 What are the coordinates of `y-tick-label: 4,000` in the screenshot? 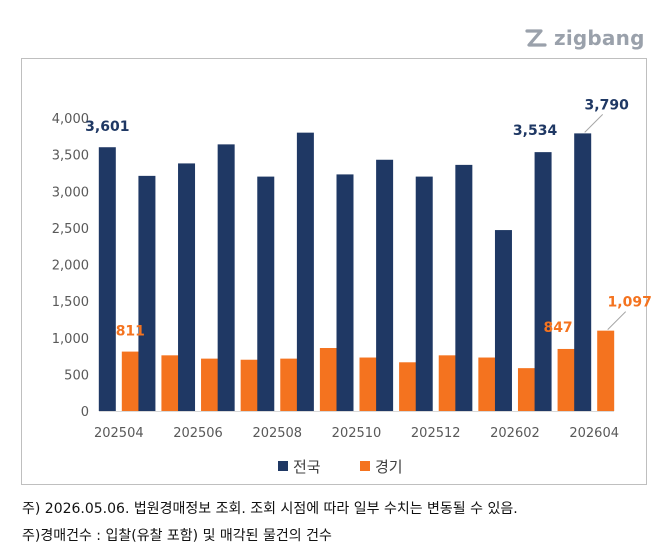 It's located at (70, 119).